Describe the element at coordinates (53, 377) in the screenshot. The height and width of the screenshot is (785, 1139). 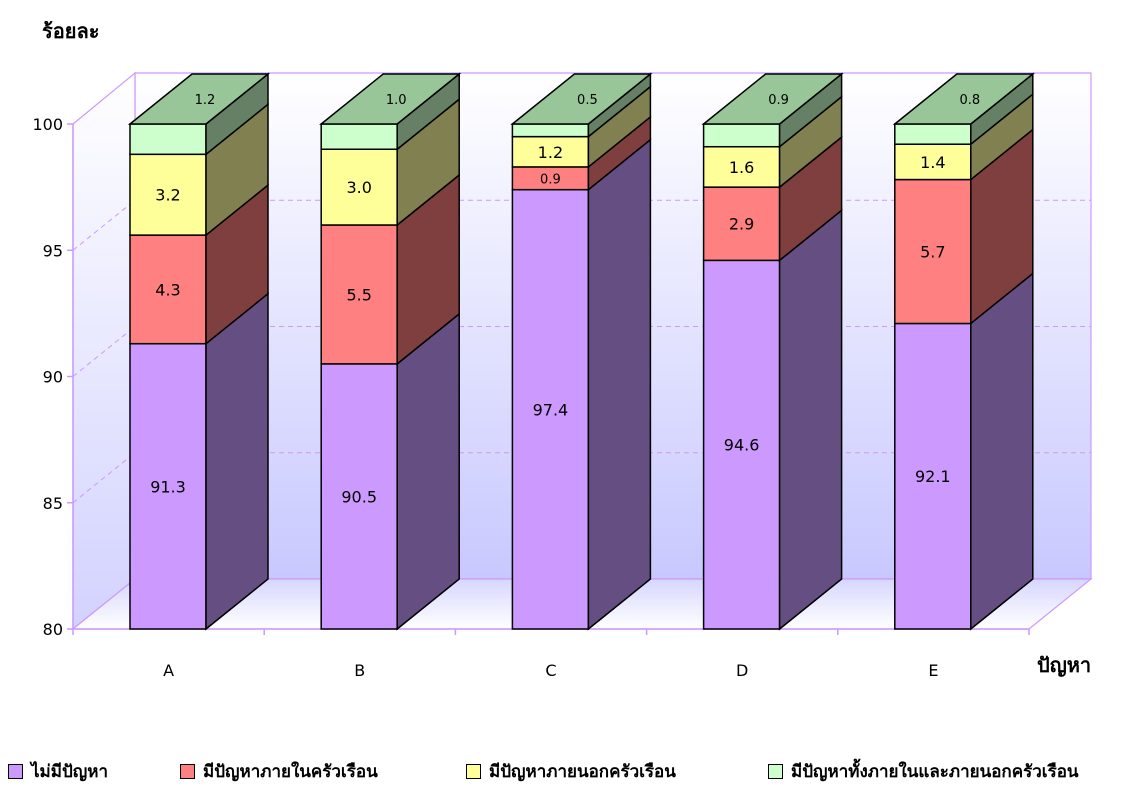
I see `y-tick-label: 90` at that location.